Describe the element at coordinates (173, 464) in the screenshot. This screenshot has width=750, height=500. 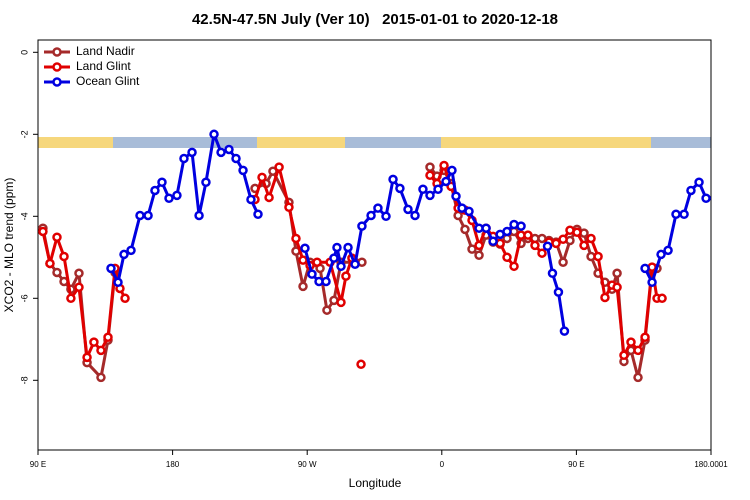
I see `x-tick-label: 180` at that location.